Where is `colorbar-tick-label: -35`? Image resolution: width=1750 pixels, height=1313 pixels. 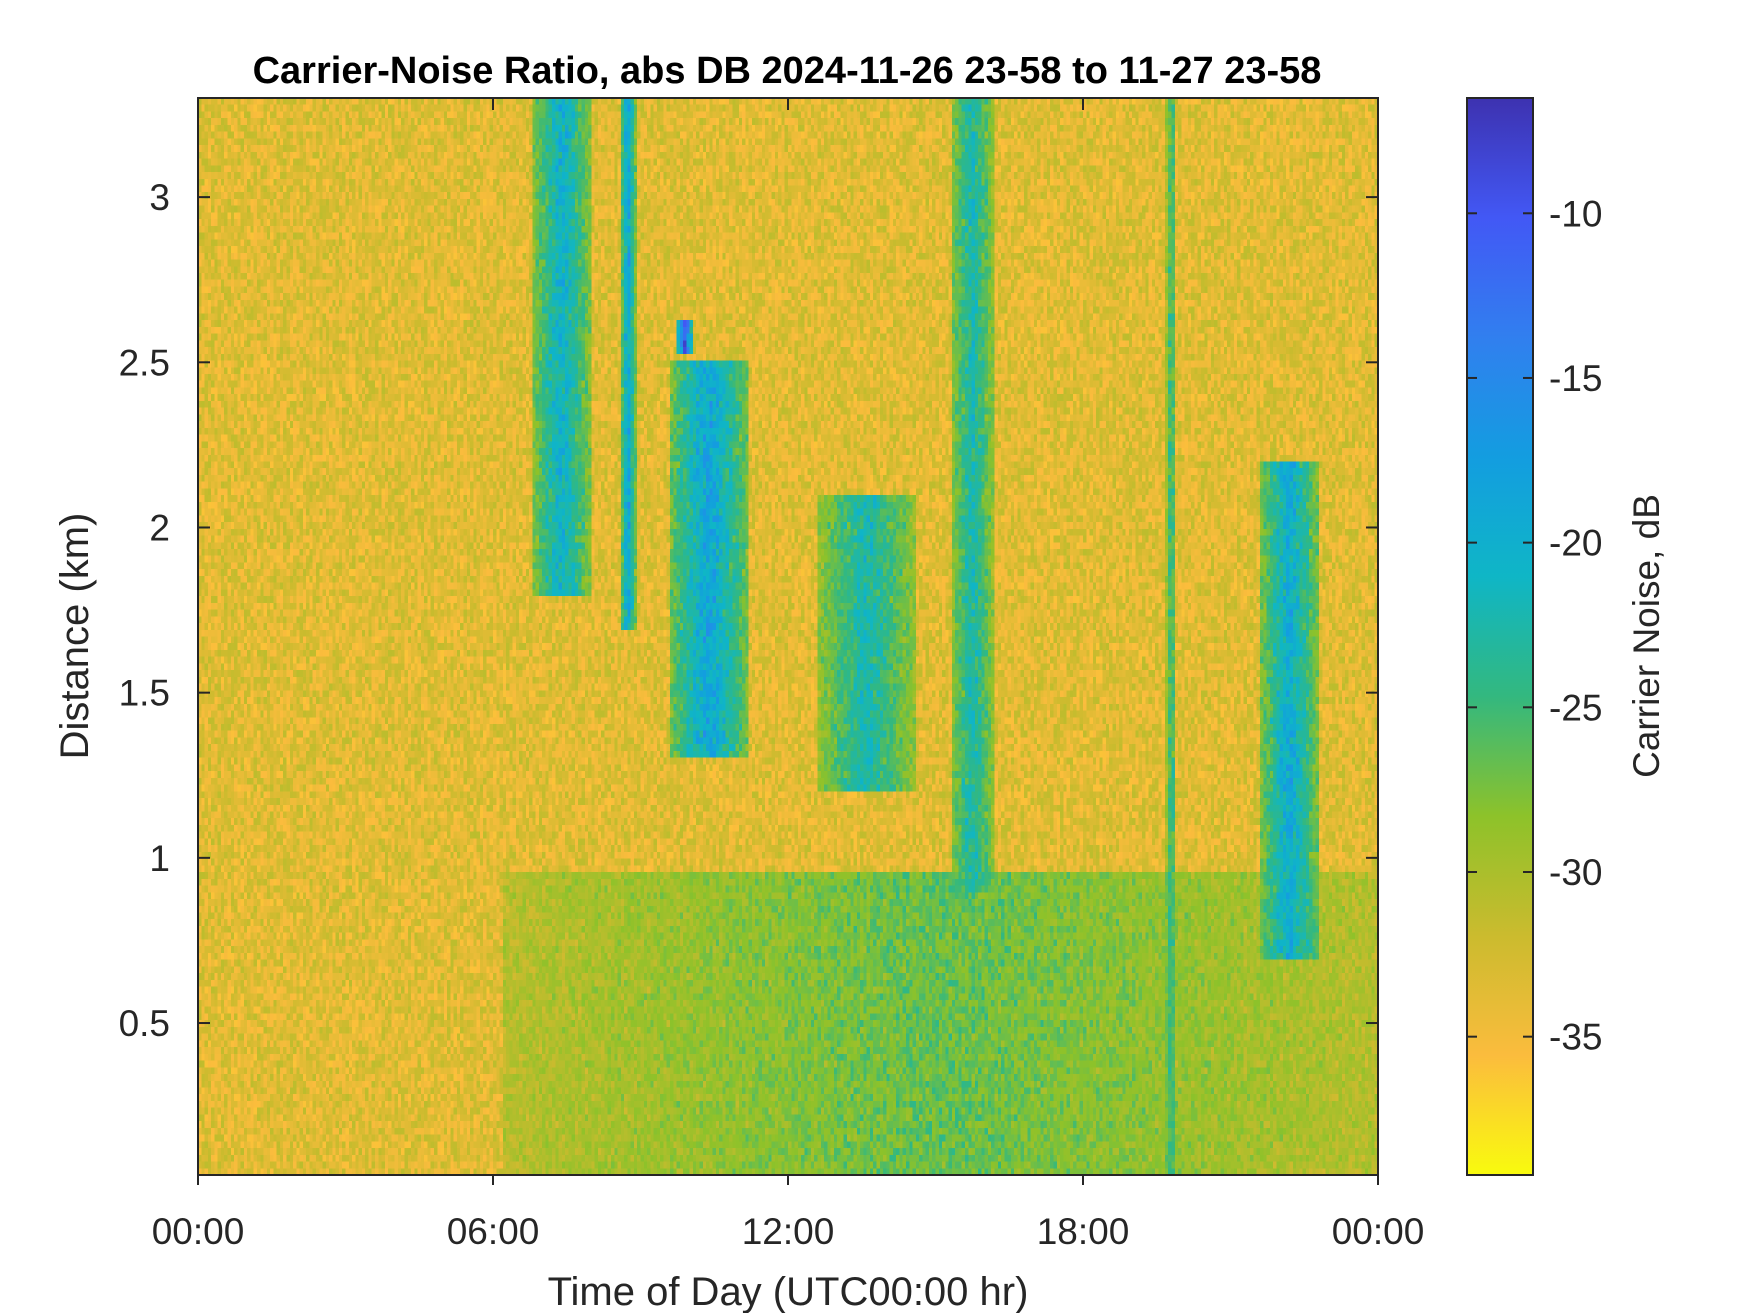 colorbar-tick-label: -35 is located at coordinates (1575, 1037).